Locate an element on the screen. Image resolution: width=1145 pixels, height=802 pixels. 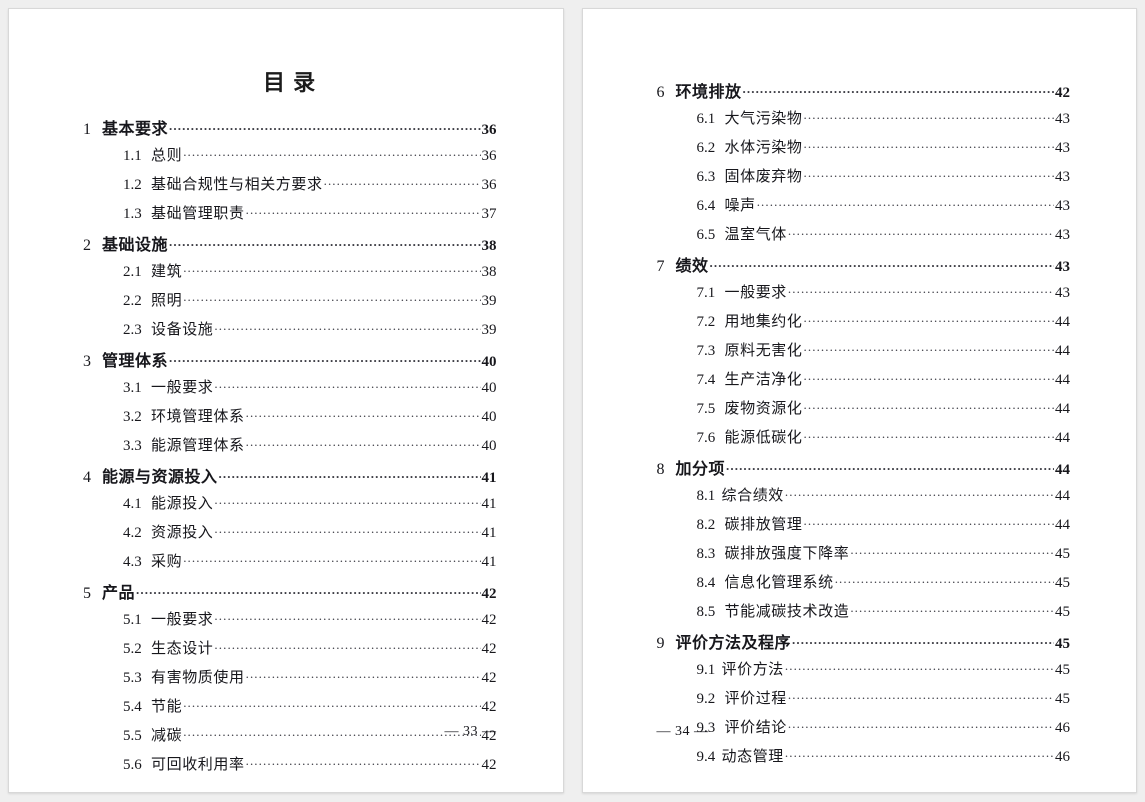
toc-entry: 1.3 基础管理职责 37 is located at coordinates (290, 216).